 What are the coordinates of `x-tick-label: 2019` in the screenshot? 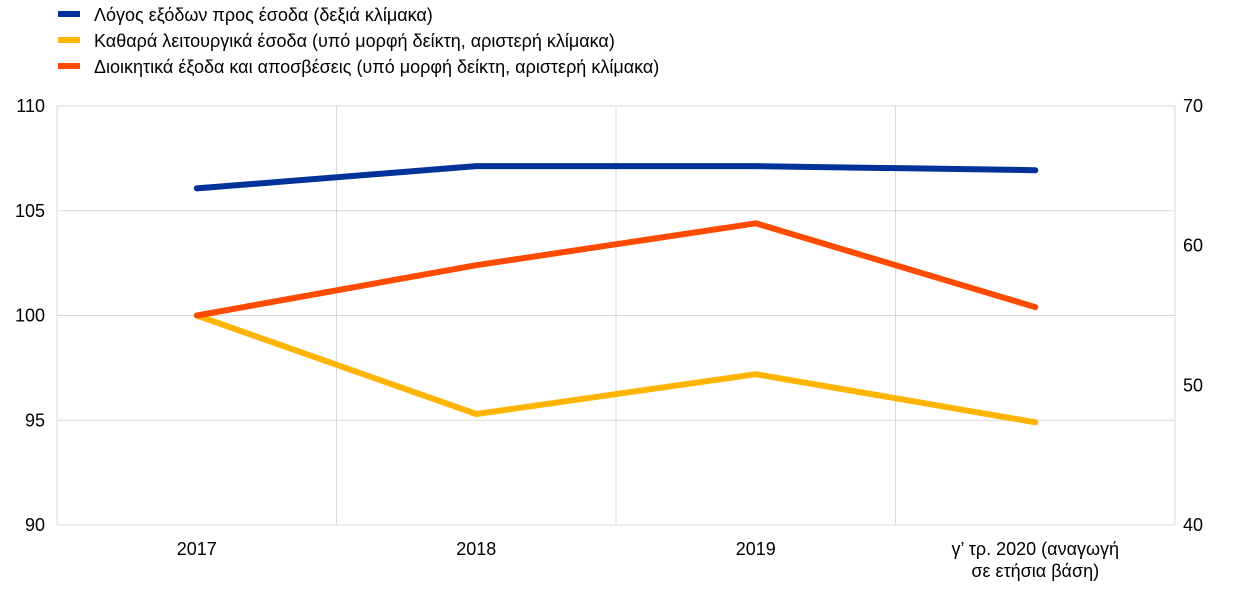 It's located at (756, 549).